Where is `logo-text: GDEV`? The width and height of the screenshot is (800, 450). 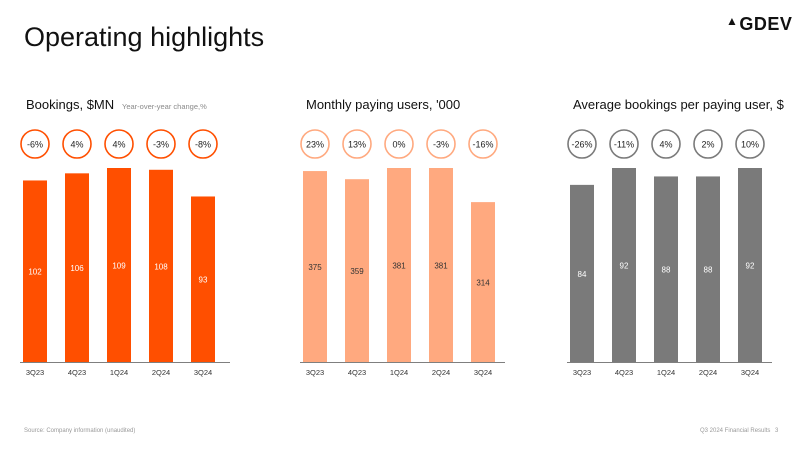 logo-text: GDEV is located at coordinates (766, 24).